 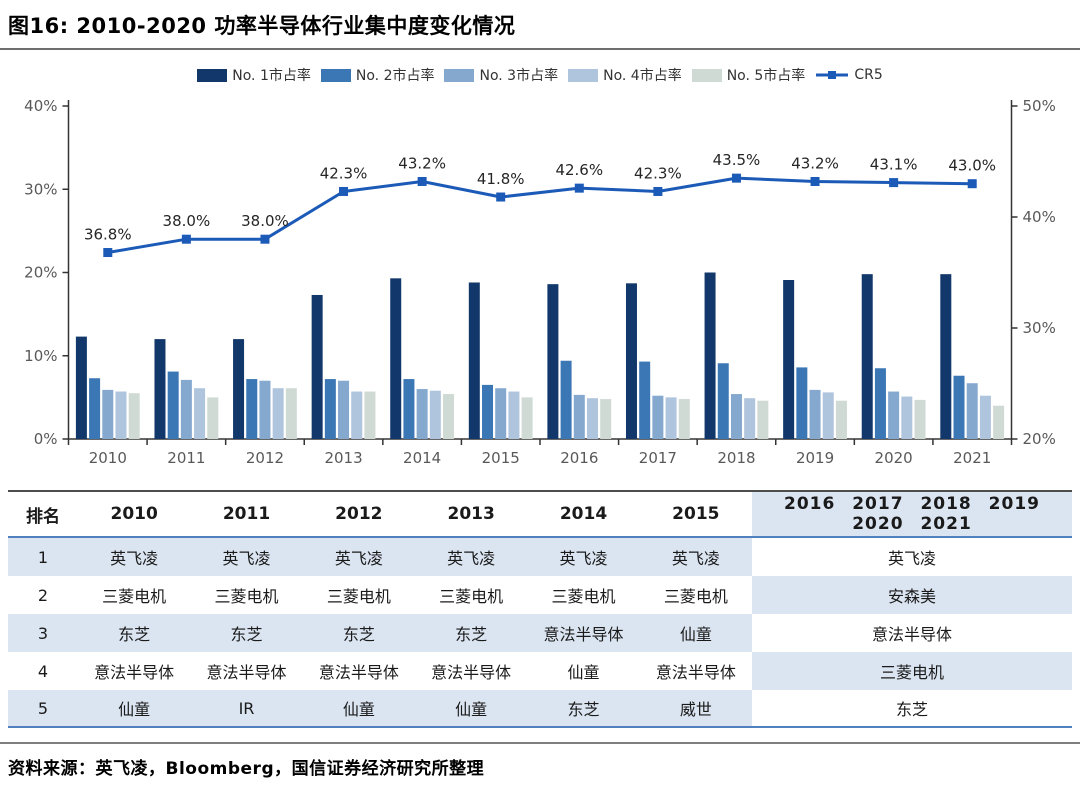 I want to click on table-row-rank-5: 5 仙童 IR 仙童 仙童 东芝 威世 东芝, so click(x=540, y=709).